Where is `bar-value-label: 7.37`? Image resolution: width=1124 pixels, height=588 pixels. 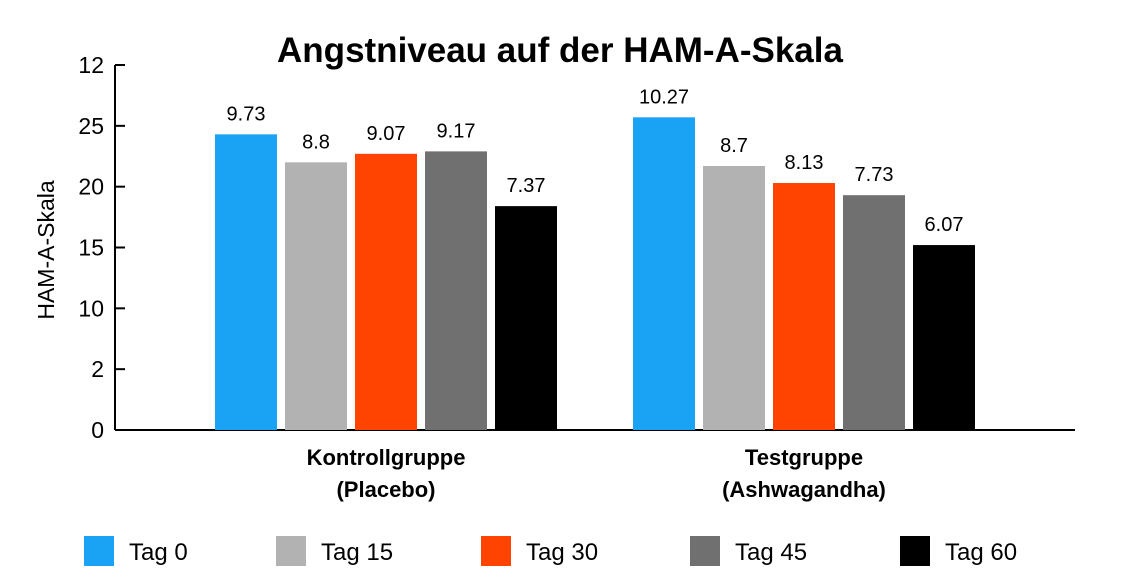
bar-value-label: 7.37 is located at coordinates (526, 186).